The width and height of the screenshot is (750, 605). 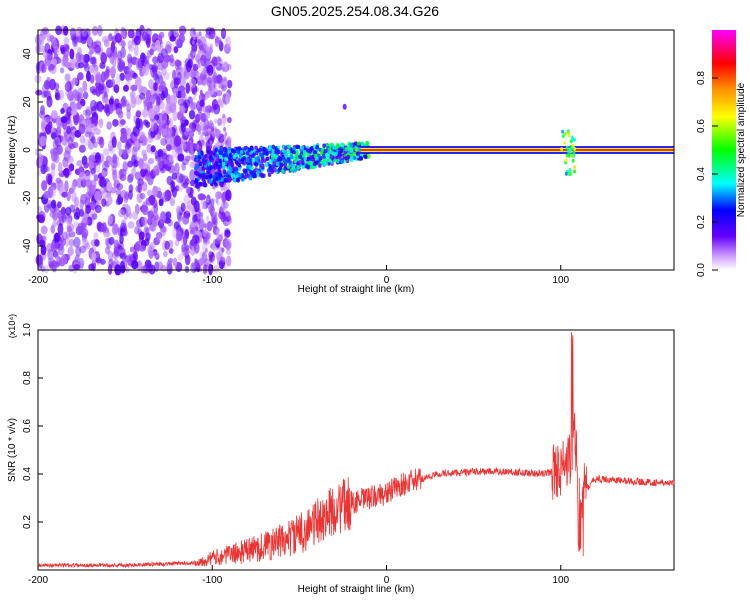 I want to click on x-tick-label: 100, so click(x=560, y=580).